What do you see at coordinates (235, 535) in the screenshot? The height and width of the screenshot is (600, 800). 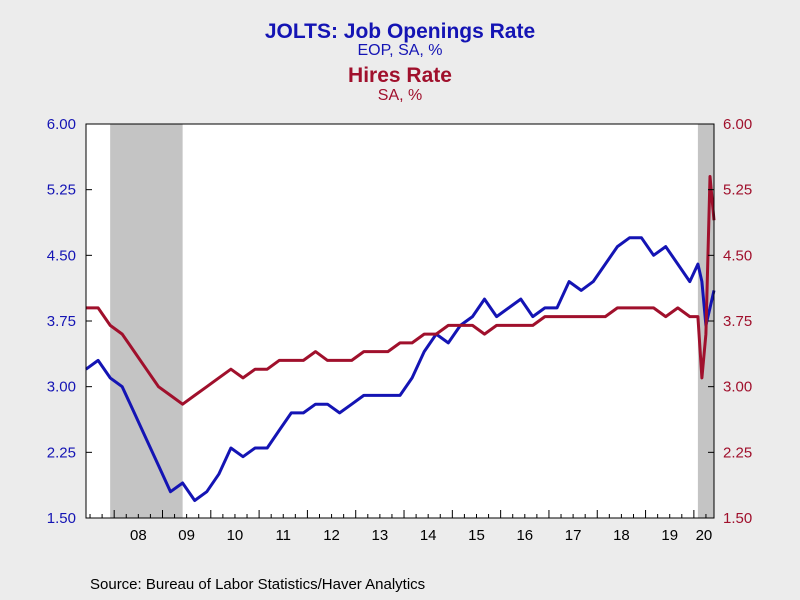 I see `x-tick-label: 10` at bounding box center [235, 535].